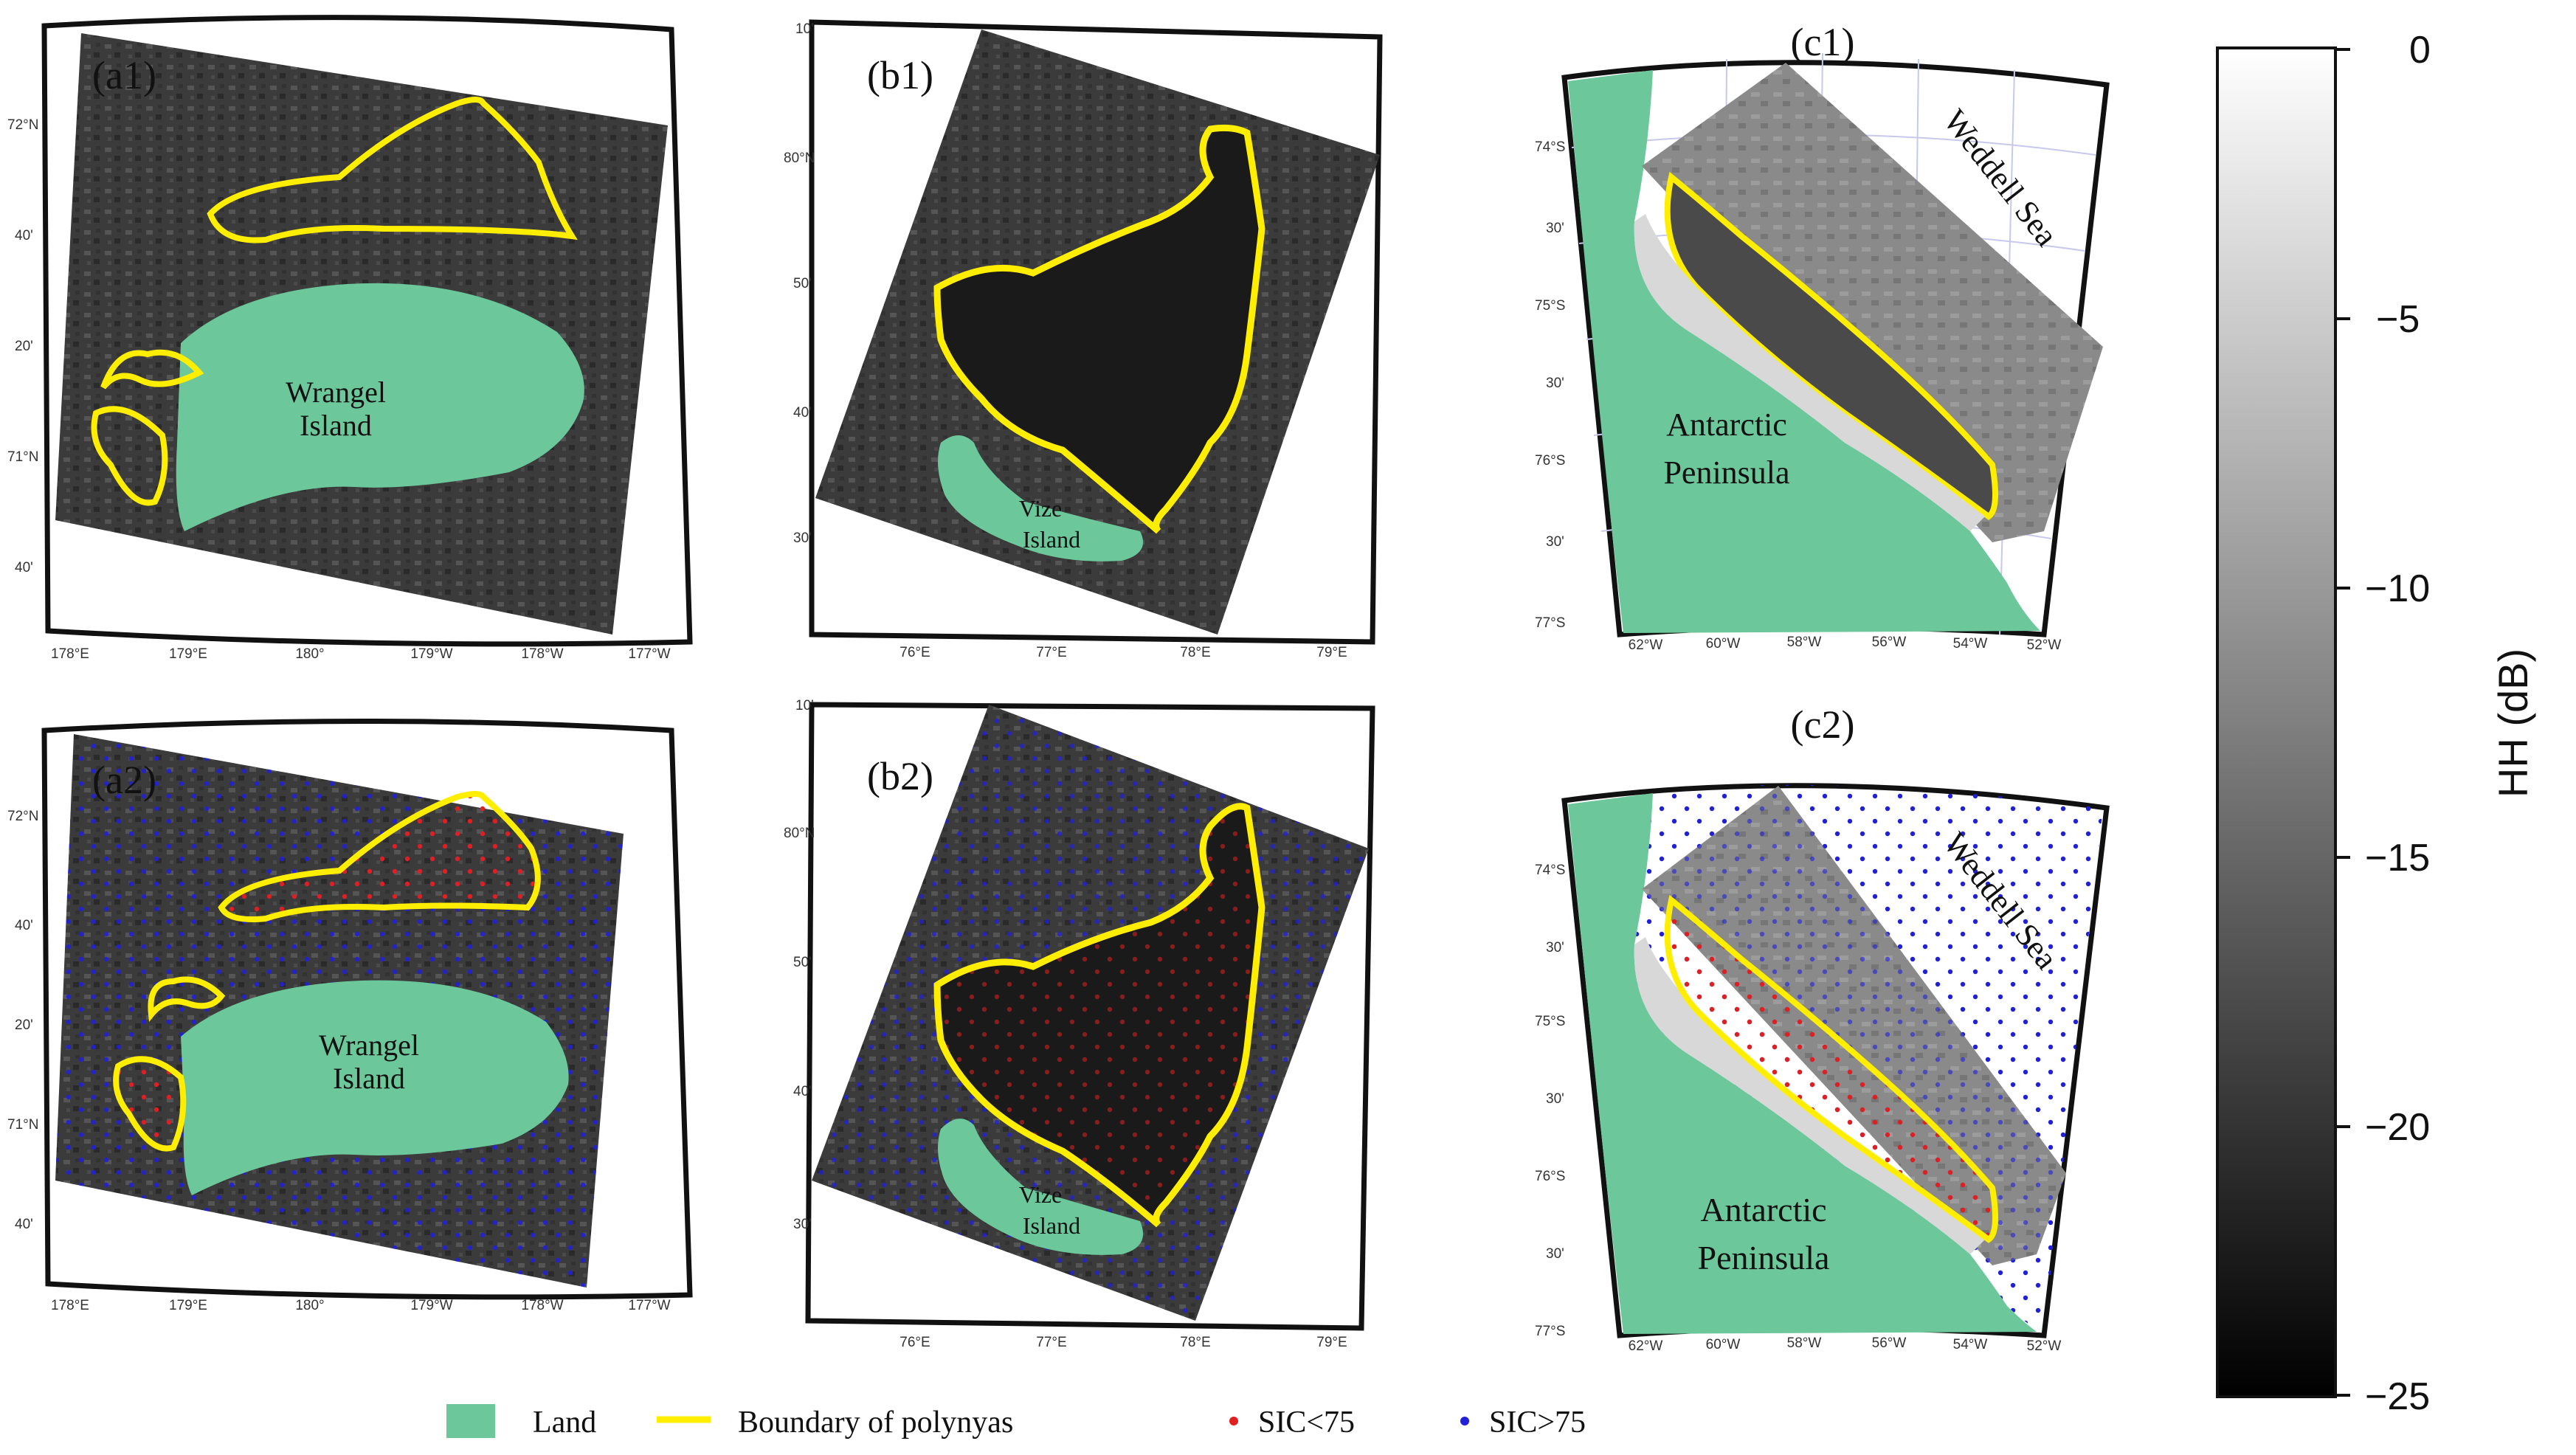 This screenshot has height=1455, width=2576. Describe the element at coordinates (2398, 320) in the screenshot. I see `colorbar-tick-label: −5` at that location.